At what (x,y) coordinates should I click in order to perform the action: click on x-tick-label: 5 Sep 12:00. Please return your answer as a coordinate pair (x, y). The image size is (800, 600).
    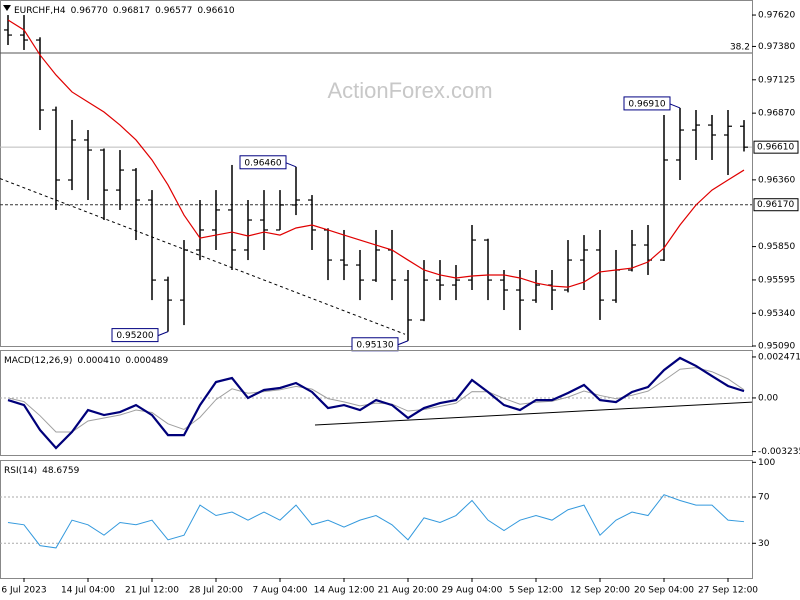
    Looking at the image, I should click on (536, 591).